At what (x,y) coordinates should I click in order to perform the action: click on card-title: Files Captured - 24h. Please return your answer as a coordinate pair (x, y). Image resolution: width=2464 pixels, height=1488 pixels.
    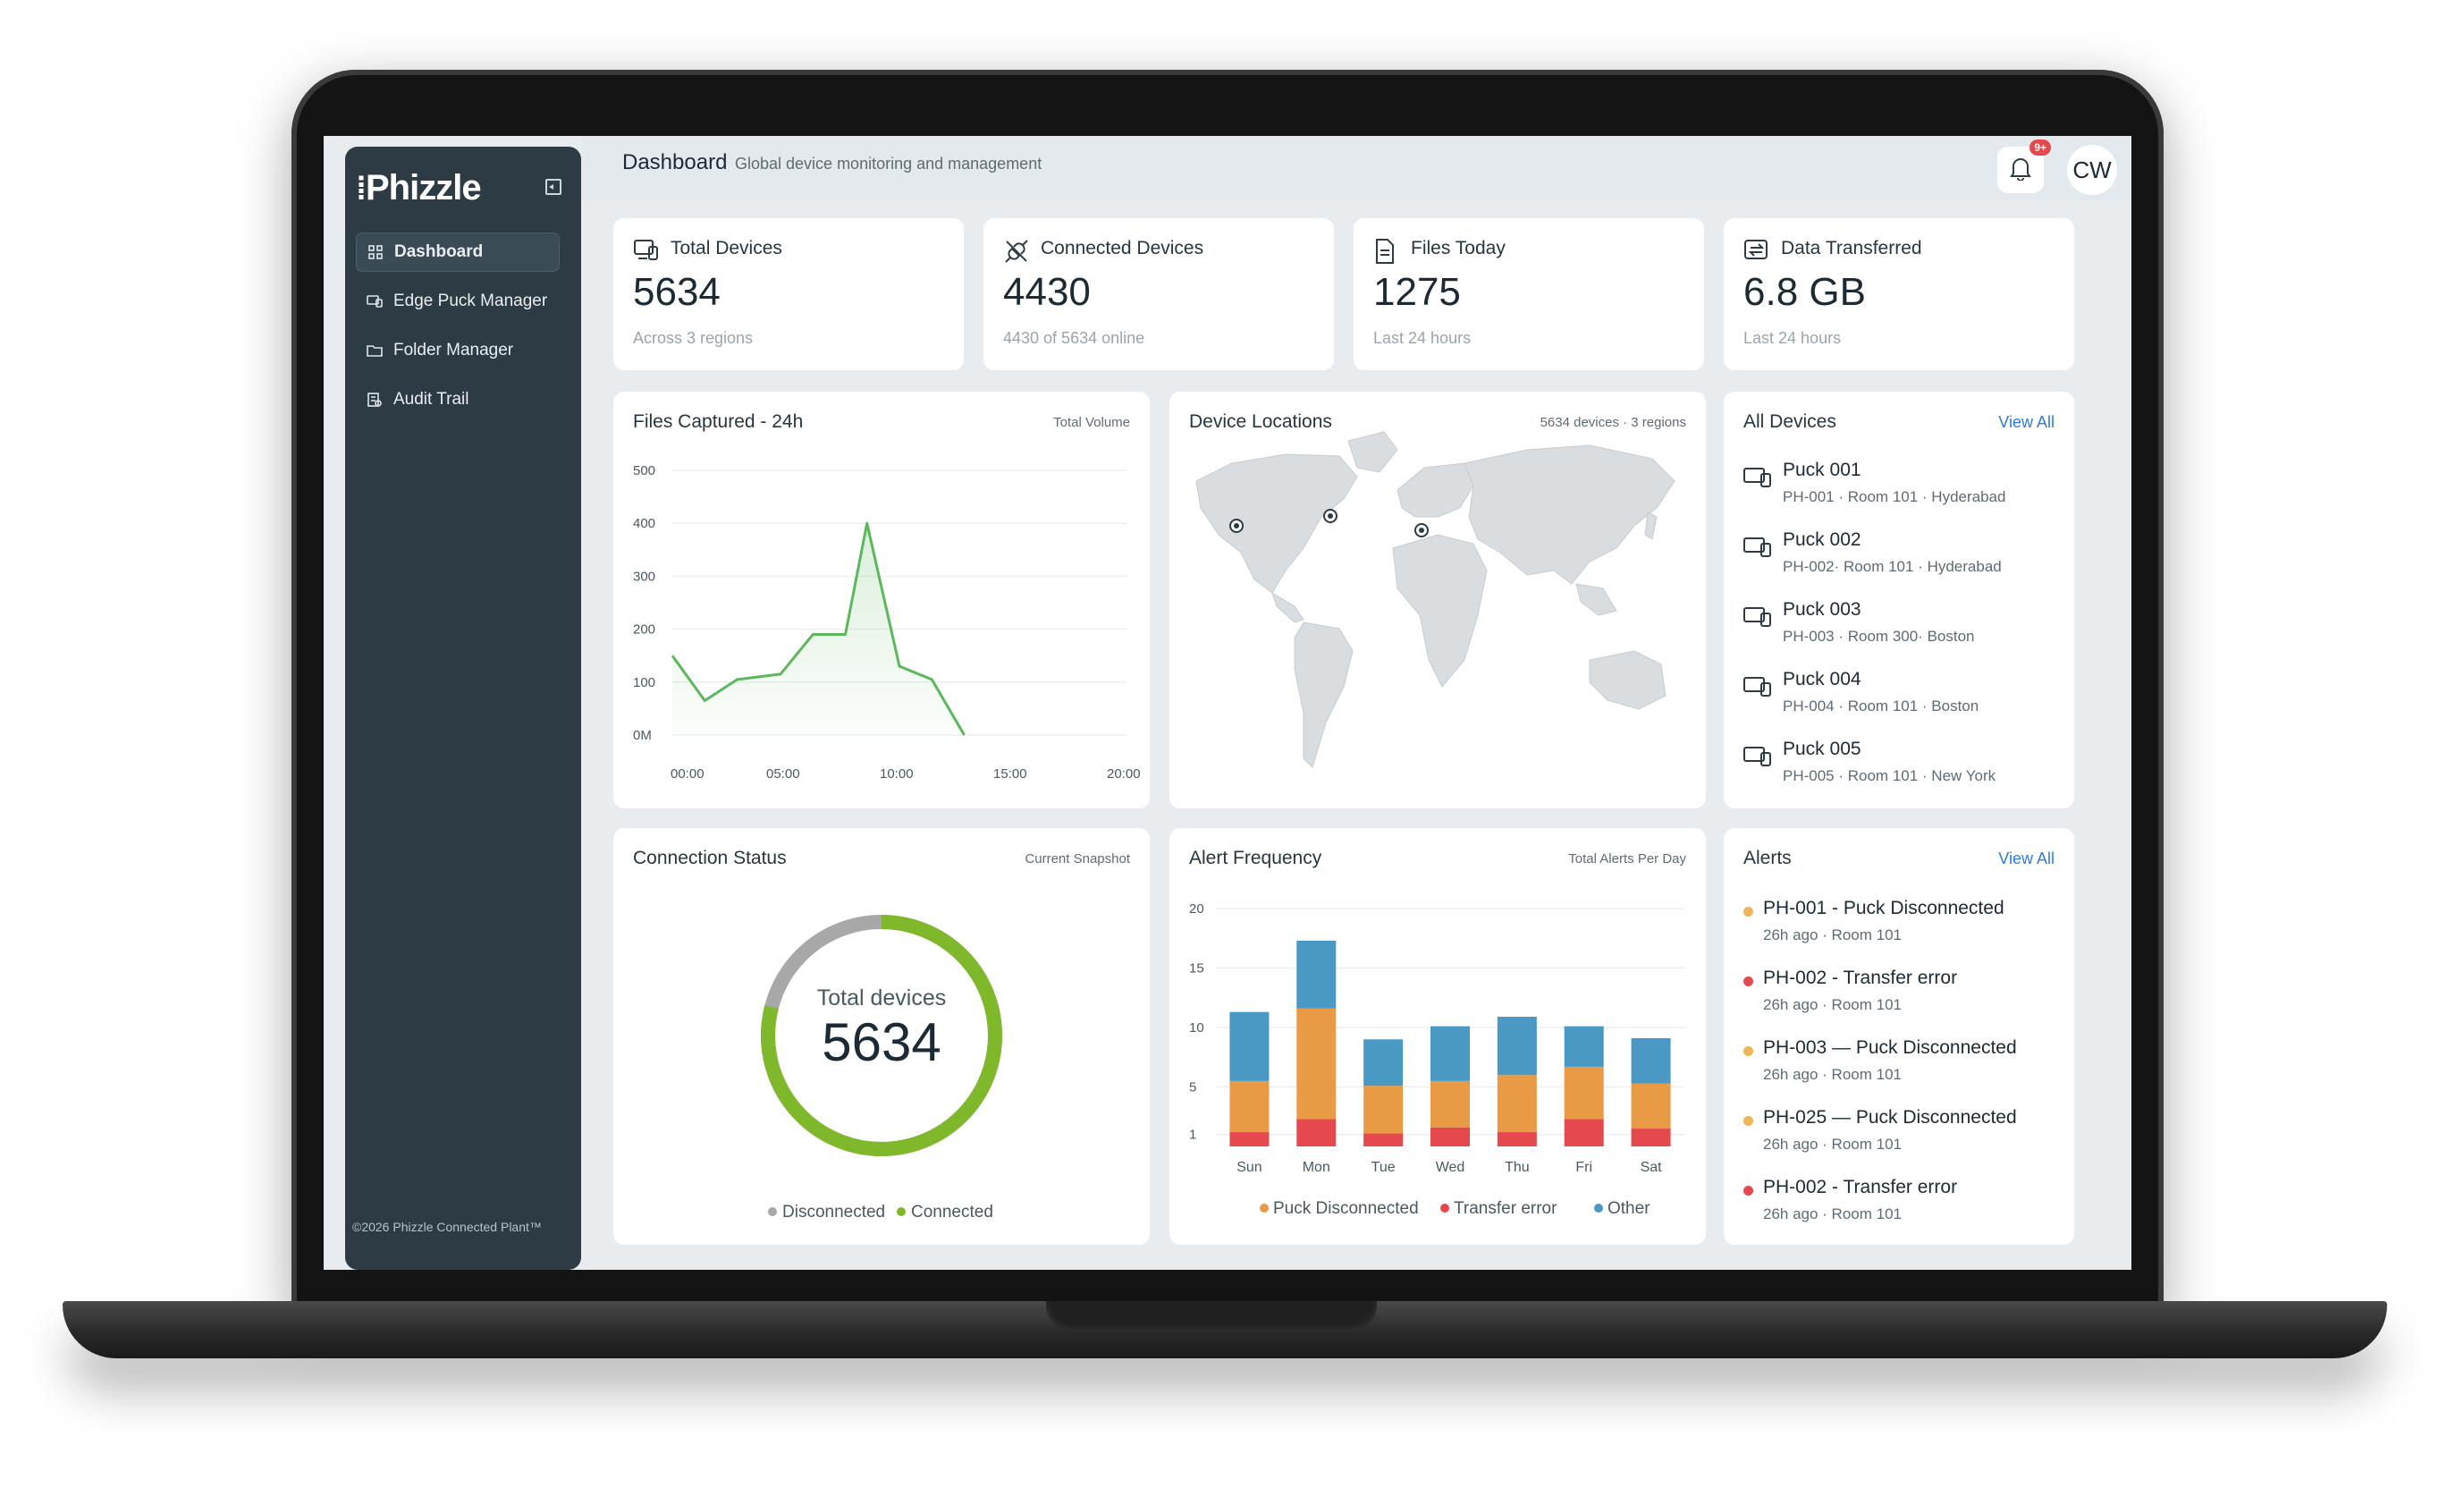
    Looking at the image, I should click on (718, 421).